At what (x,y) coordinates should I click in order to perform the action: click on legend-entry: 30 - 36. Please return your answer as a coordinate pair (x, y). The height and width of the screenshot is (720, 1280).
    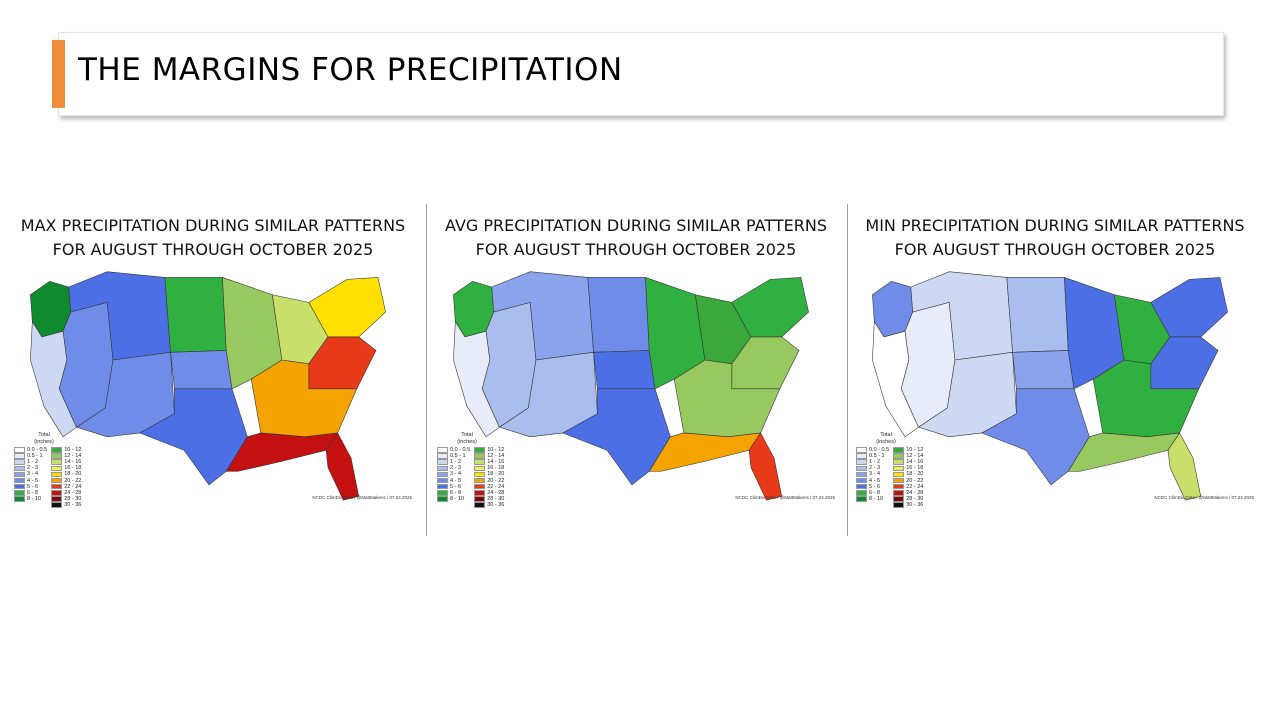
    Looking at the image, I should click on (489, 505).